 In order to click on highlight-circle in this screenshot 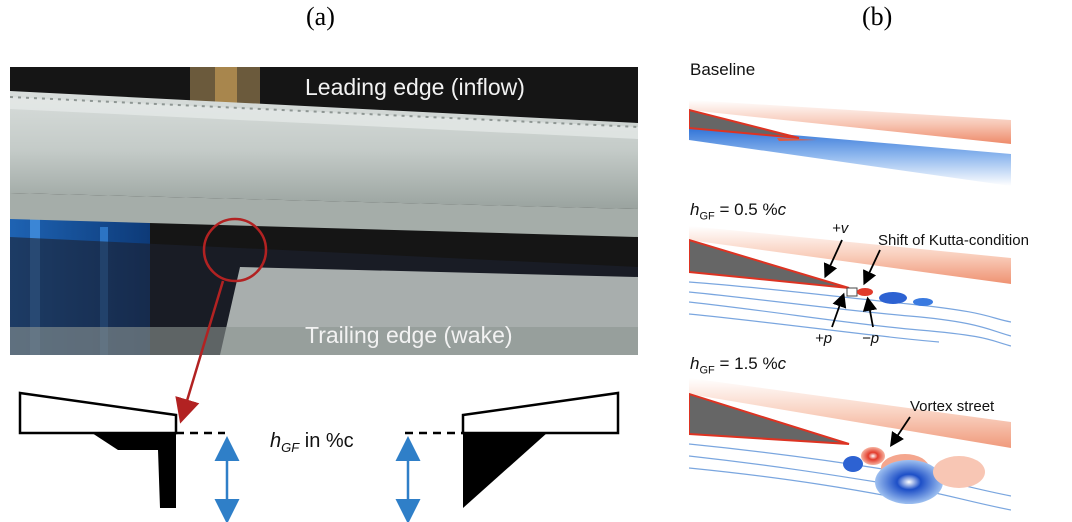, I will do `click(235, 250)`.